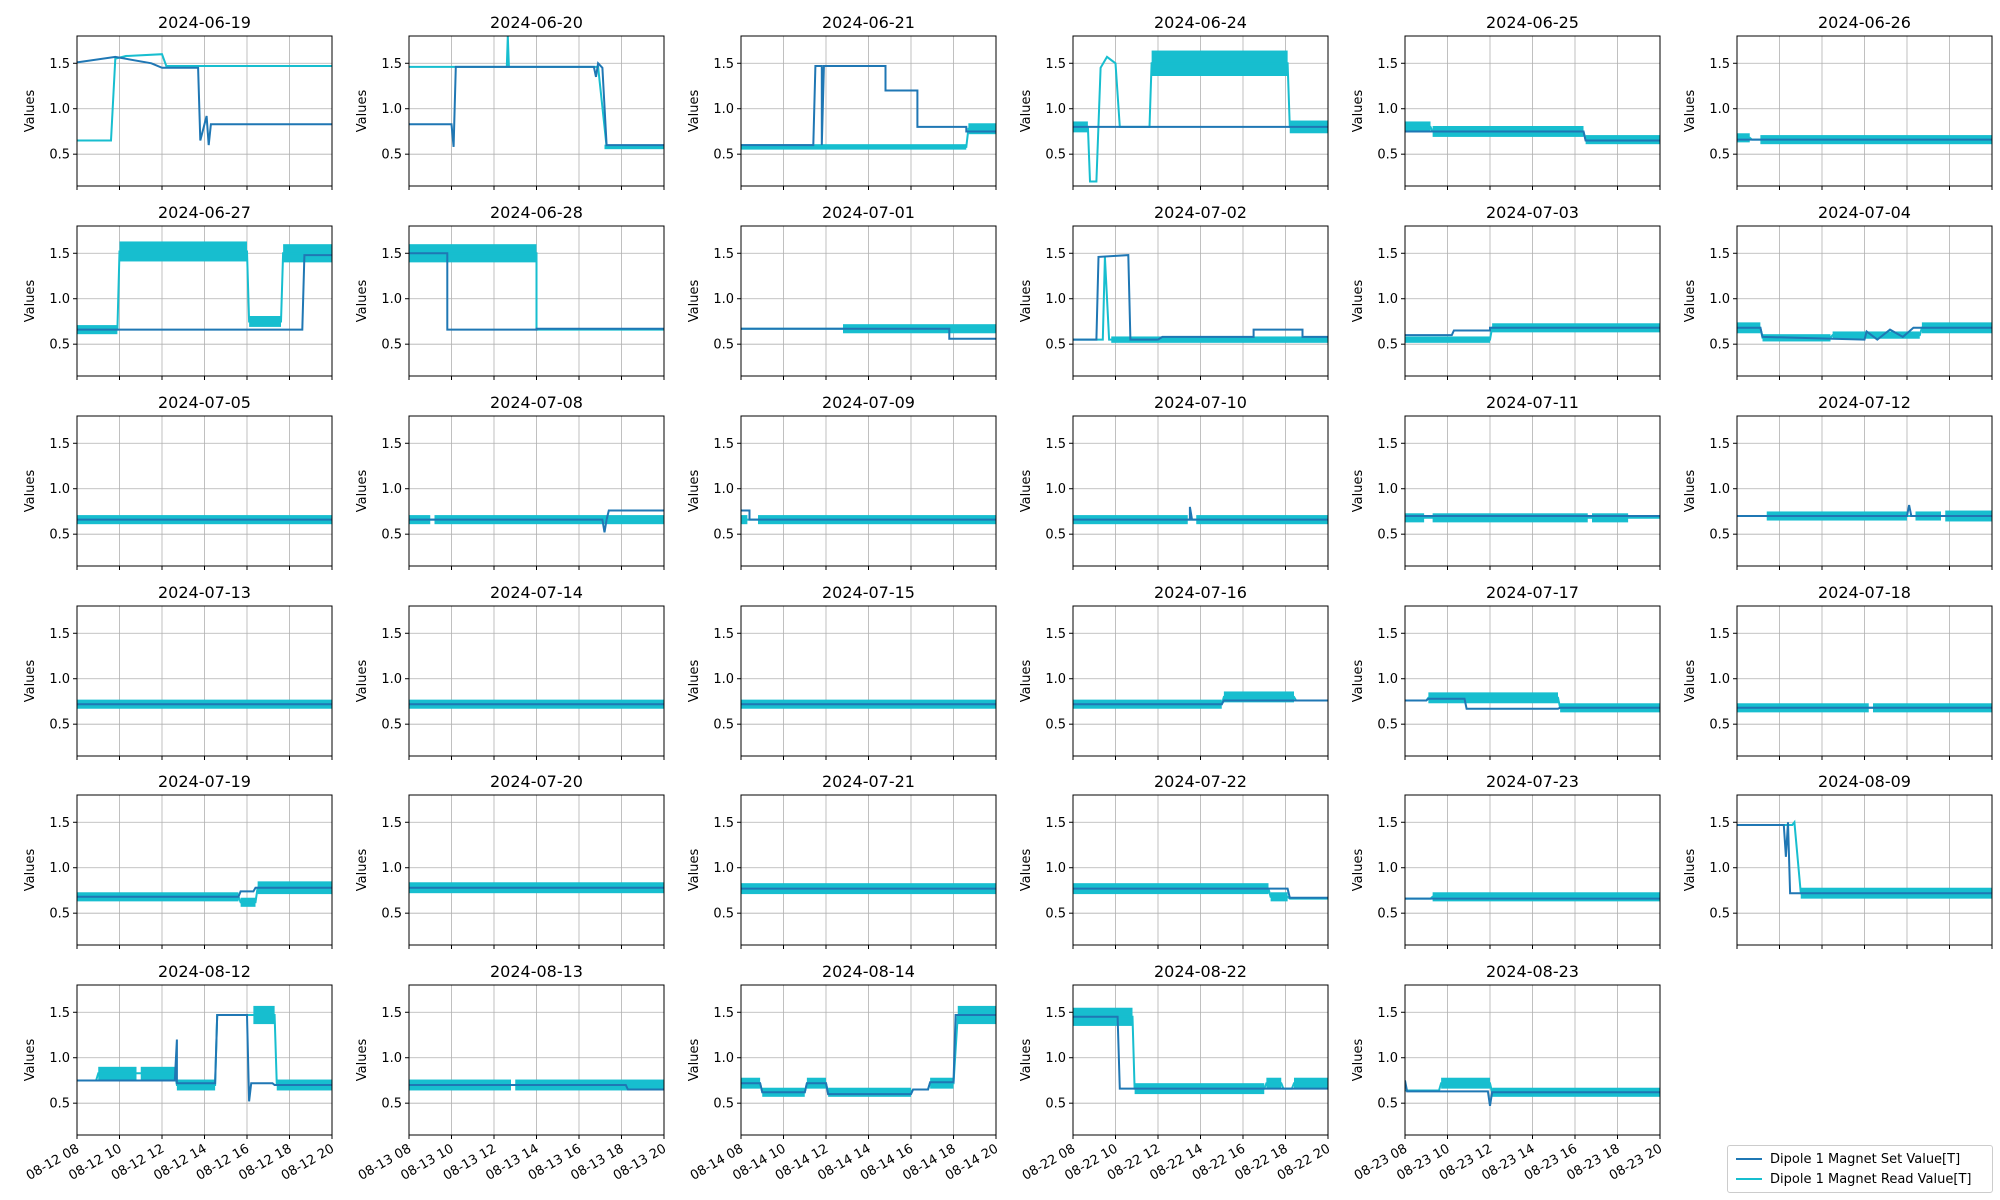  What do you see at coordinates (868, 592) in the screenshot?
I see `panel-title: 2024-07-15` at bounding box center [868, 592].